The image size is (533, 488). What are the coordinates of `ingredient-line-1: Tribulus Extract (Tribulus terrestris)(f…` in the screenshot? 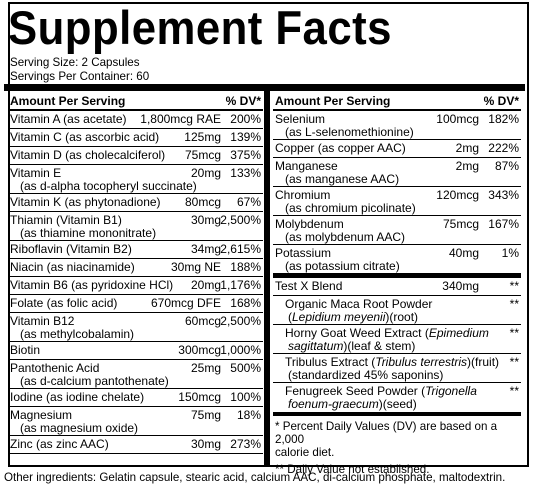 It's located at (392, 362).